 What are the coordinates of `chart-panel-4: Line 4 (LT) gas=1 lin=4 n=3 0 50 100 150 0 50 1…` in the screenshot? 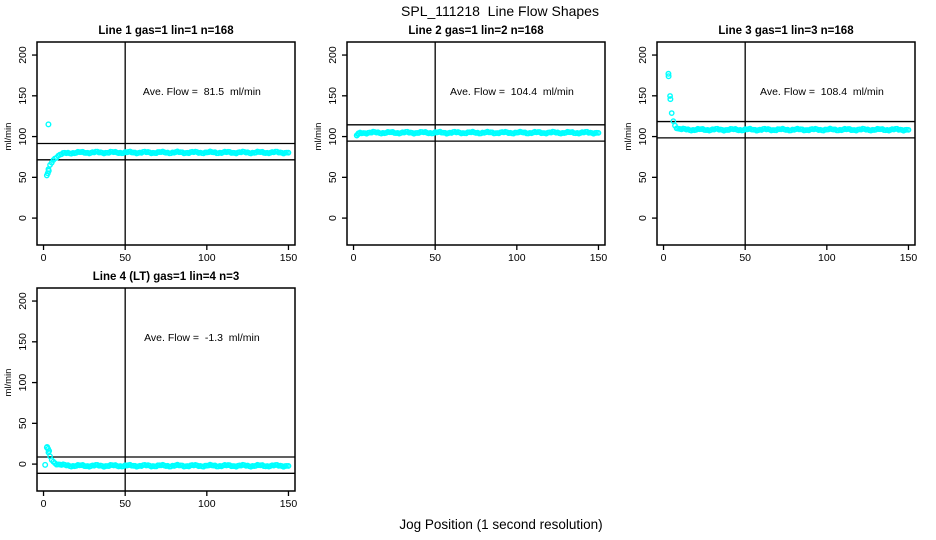 It's located at (150, 390).